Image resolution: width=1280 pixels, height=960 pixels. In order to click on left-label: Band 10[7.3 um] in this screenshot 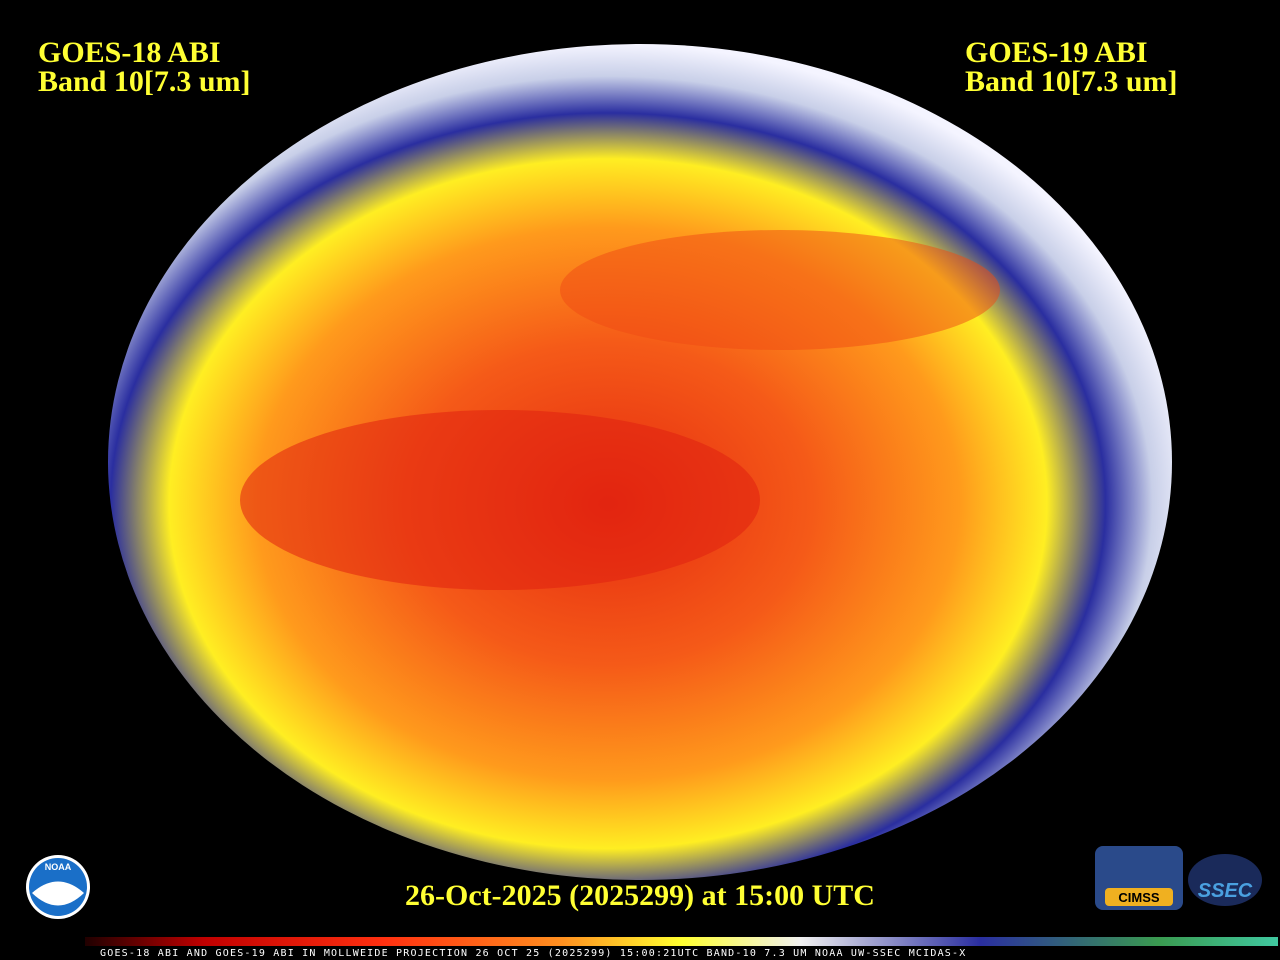, I will do `click(144, 81)`.